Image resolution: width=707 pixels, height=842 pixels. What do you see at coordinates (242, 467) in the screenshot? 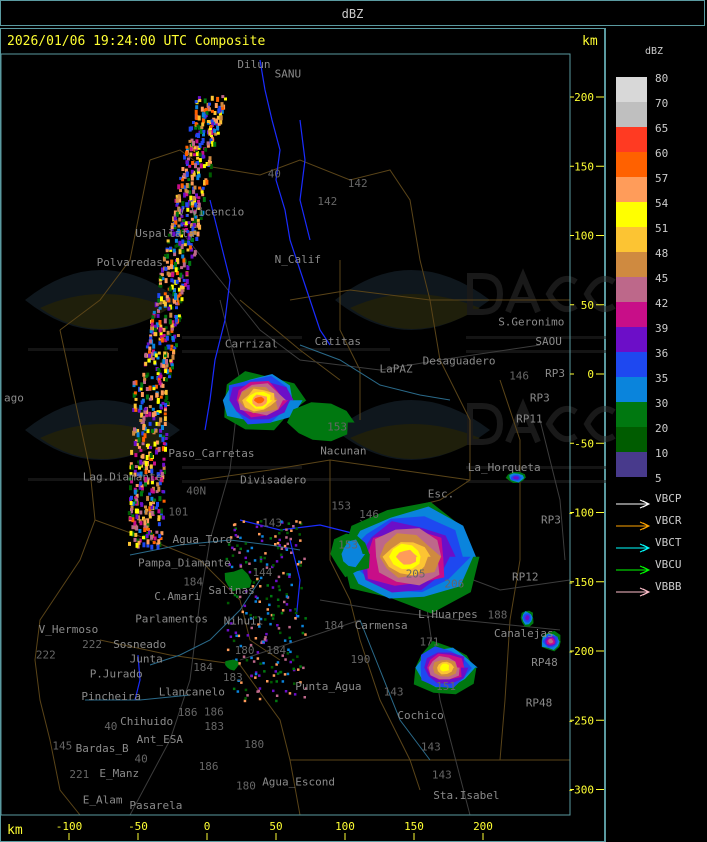
I see `watermark-text-strip` at bounding box center [242, 467].